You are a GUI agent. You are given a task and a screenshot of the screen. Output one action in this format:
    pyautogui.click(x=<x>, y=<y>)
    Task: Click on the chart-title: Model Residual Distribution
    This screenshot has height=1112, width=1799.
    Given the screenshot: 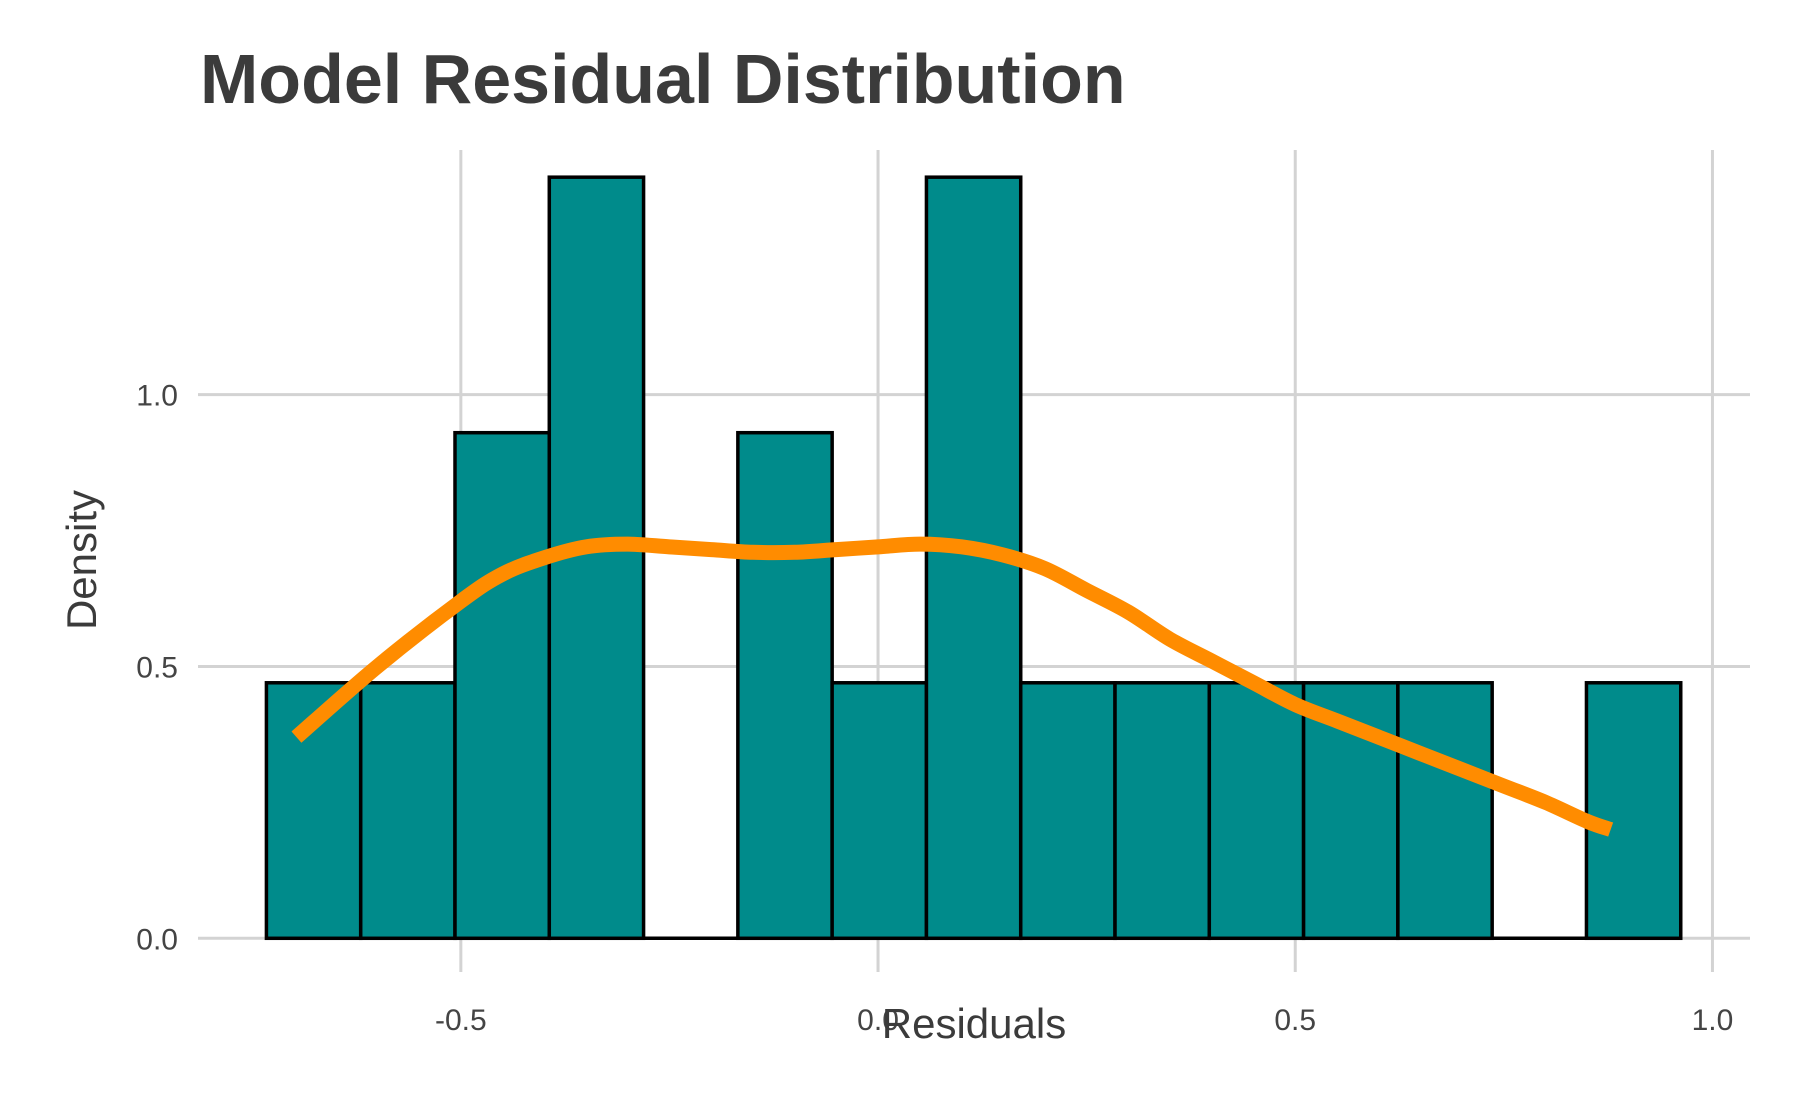 What is the action you would take?
    pyautogui.click(x=663, y=79)
    